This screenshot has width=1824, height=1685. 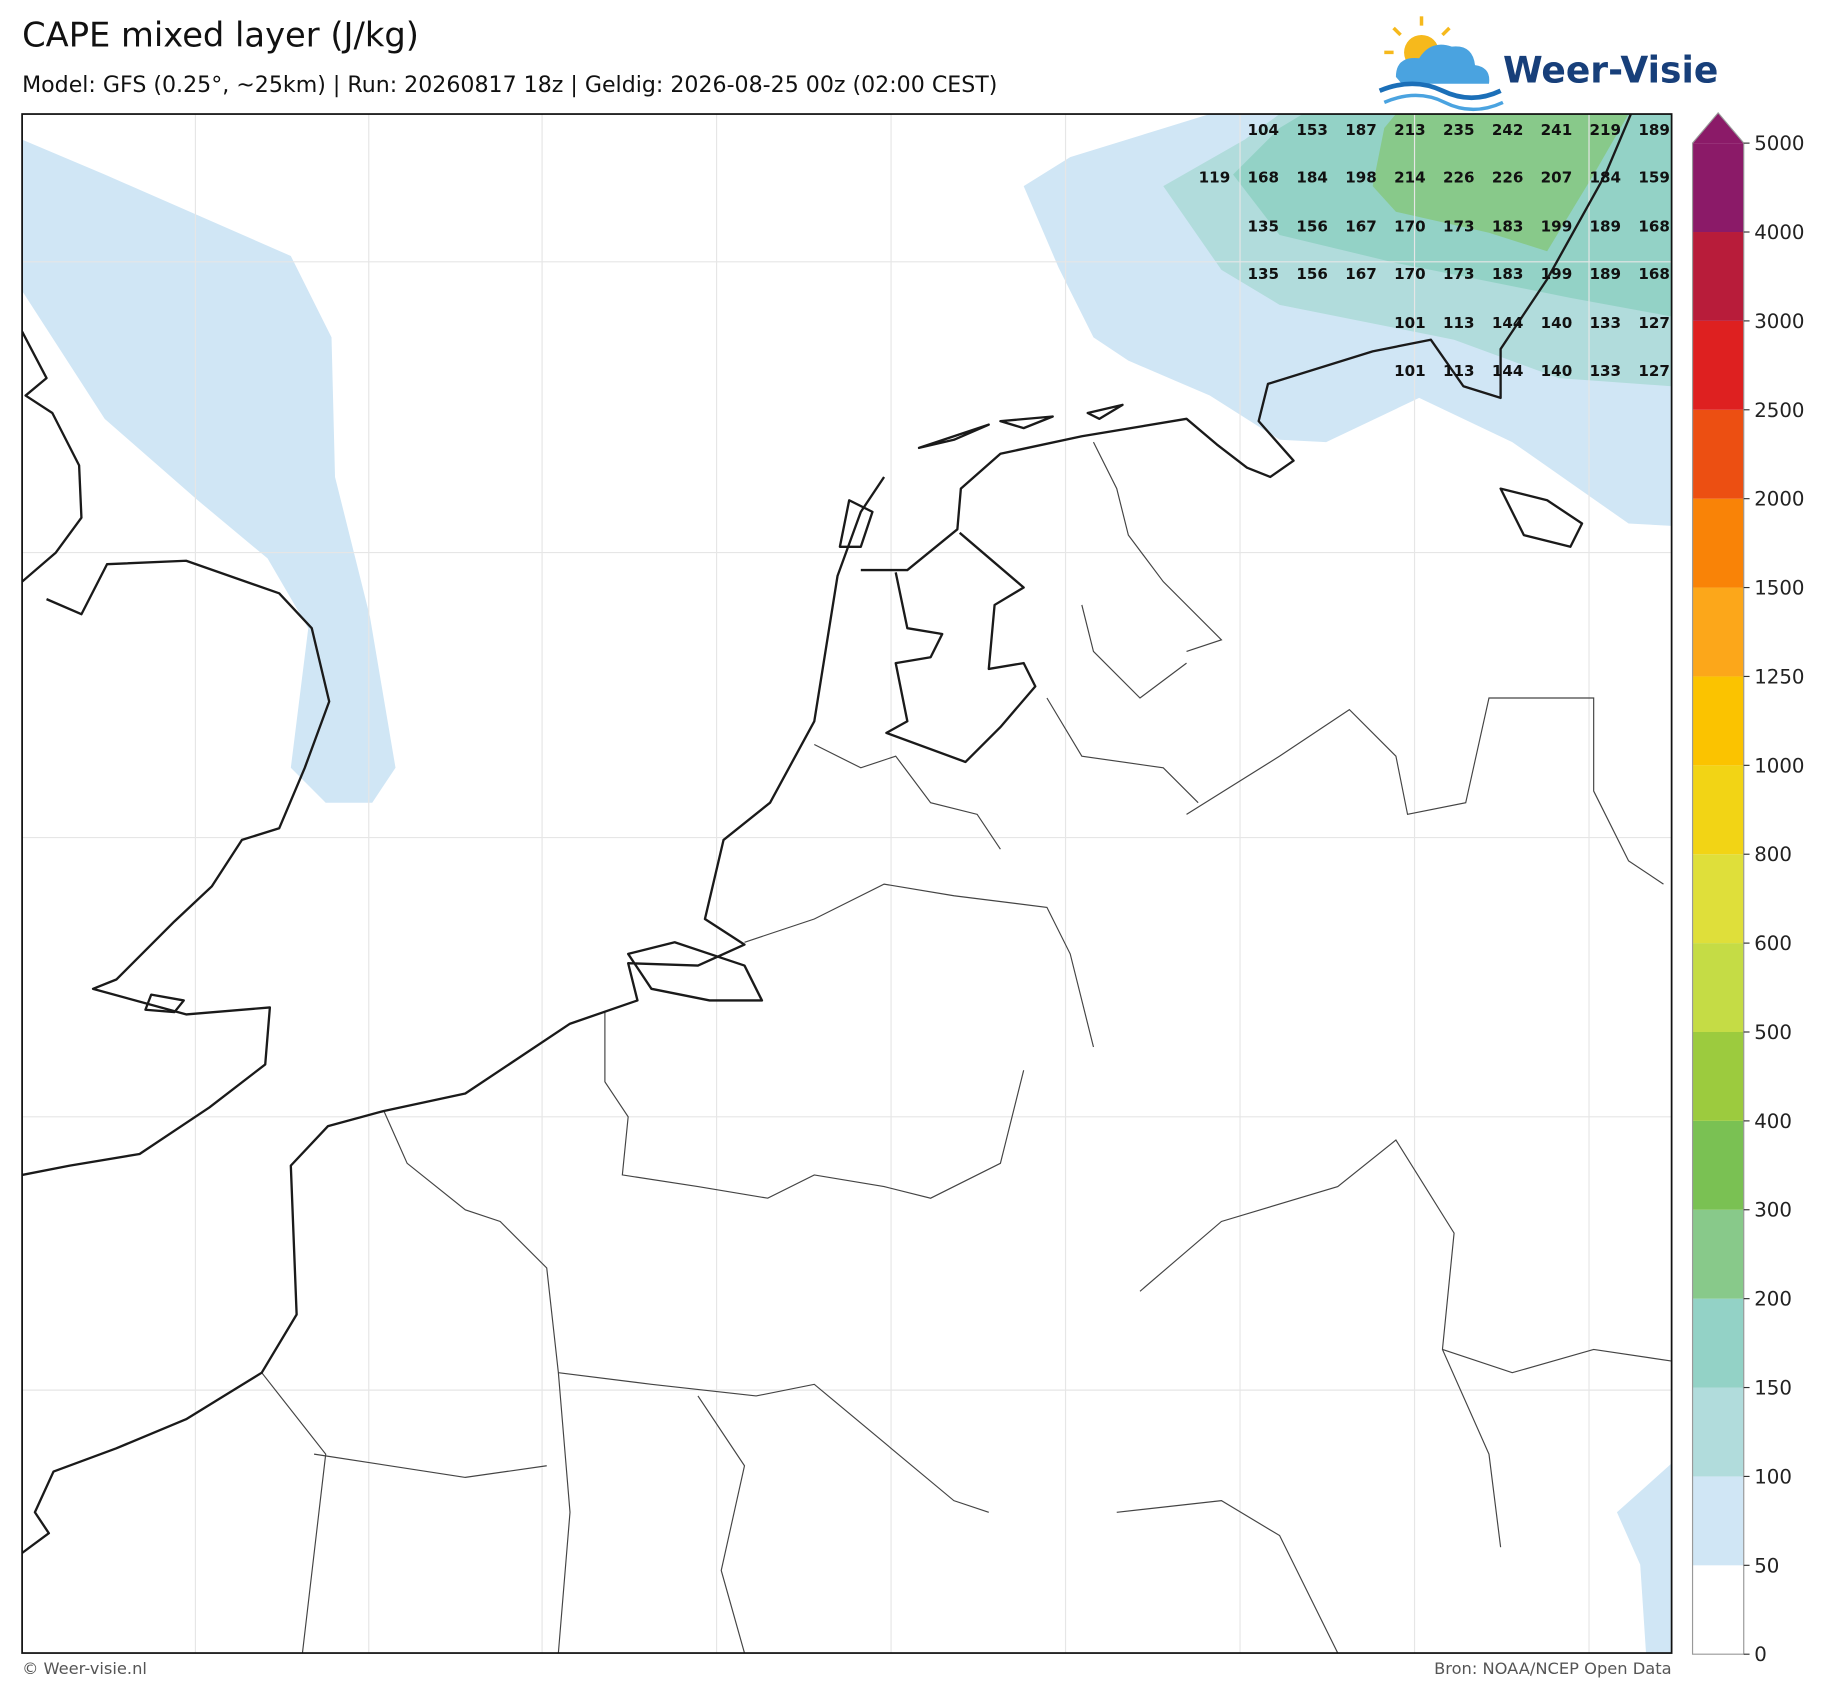 I want to click on cape-value: 241, so click(x=1557, y=130).